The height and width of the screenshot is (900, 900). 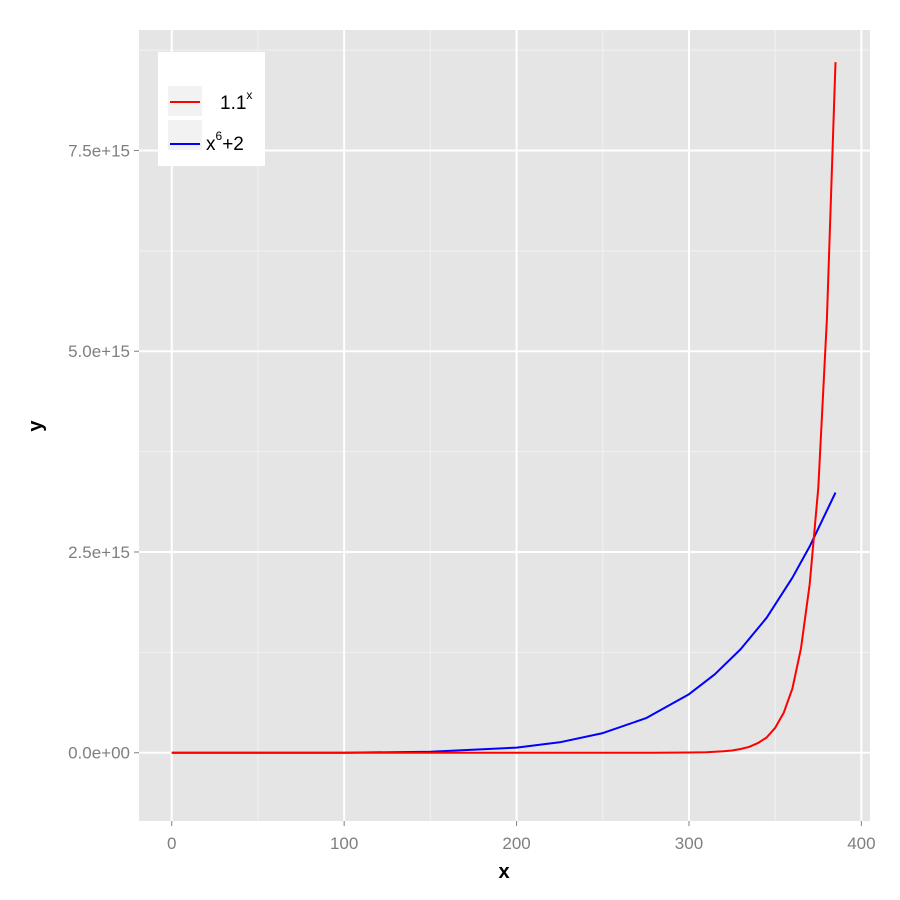 What do you see at coordinates (36, 426) in the screenshot?
I see `y-axis-title: y` at bounding box center [36, 426].